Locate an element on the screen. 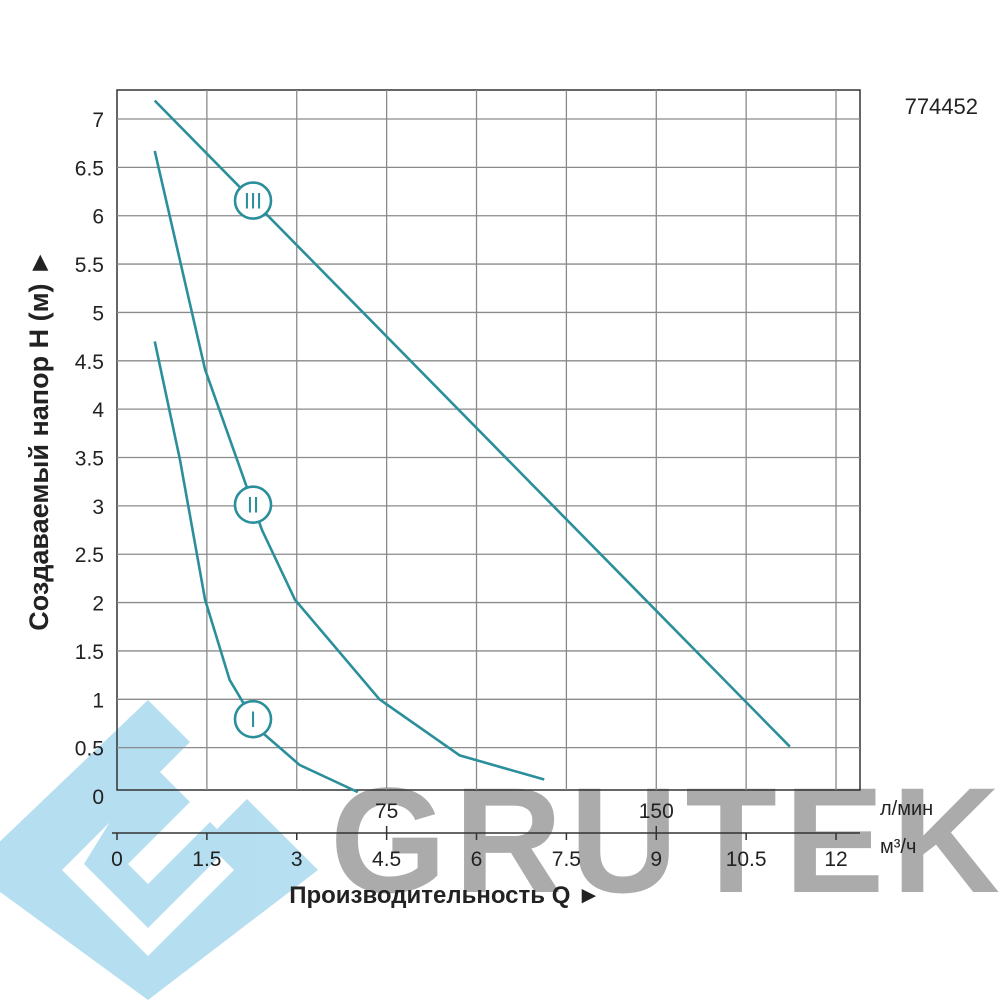  y-tick-label: 6 is located at coordinates (98, 217).